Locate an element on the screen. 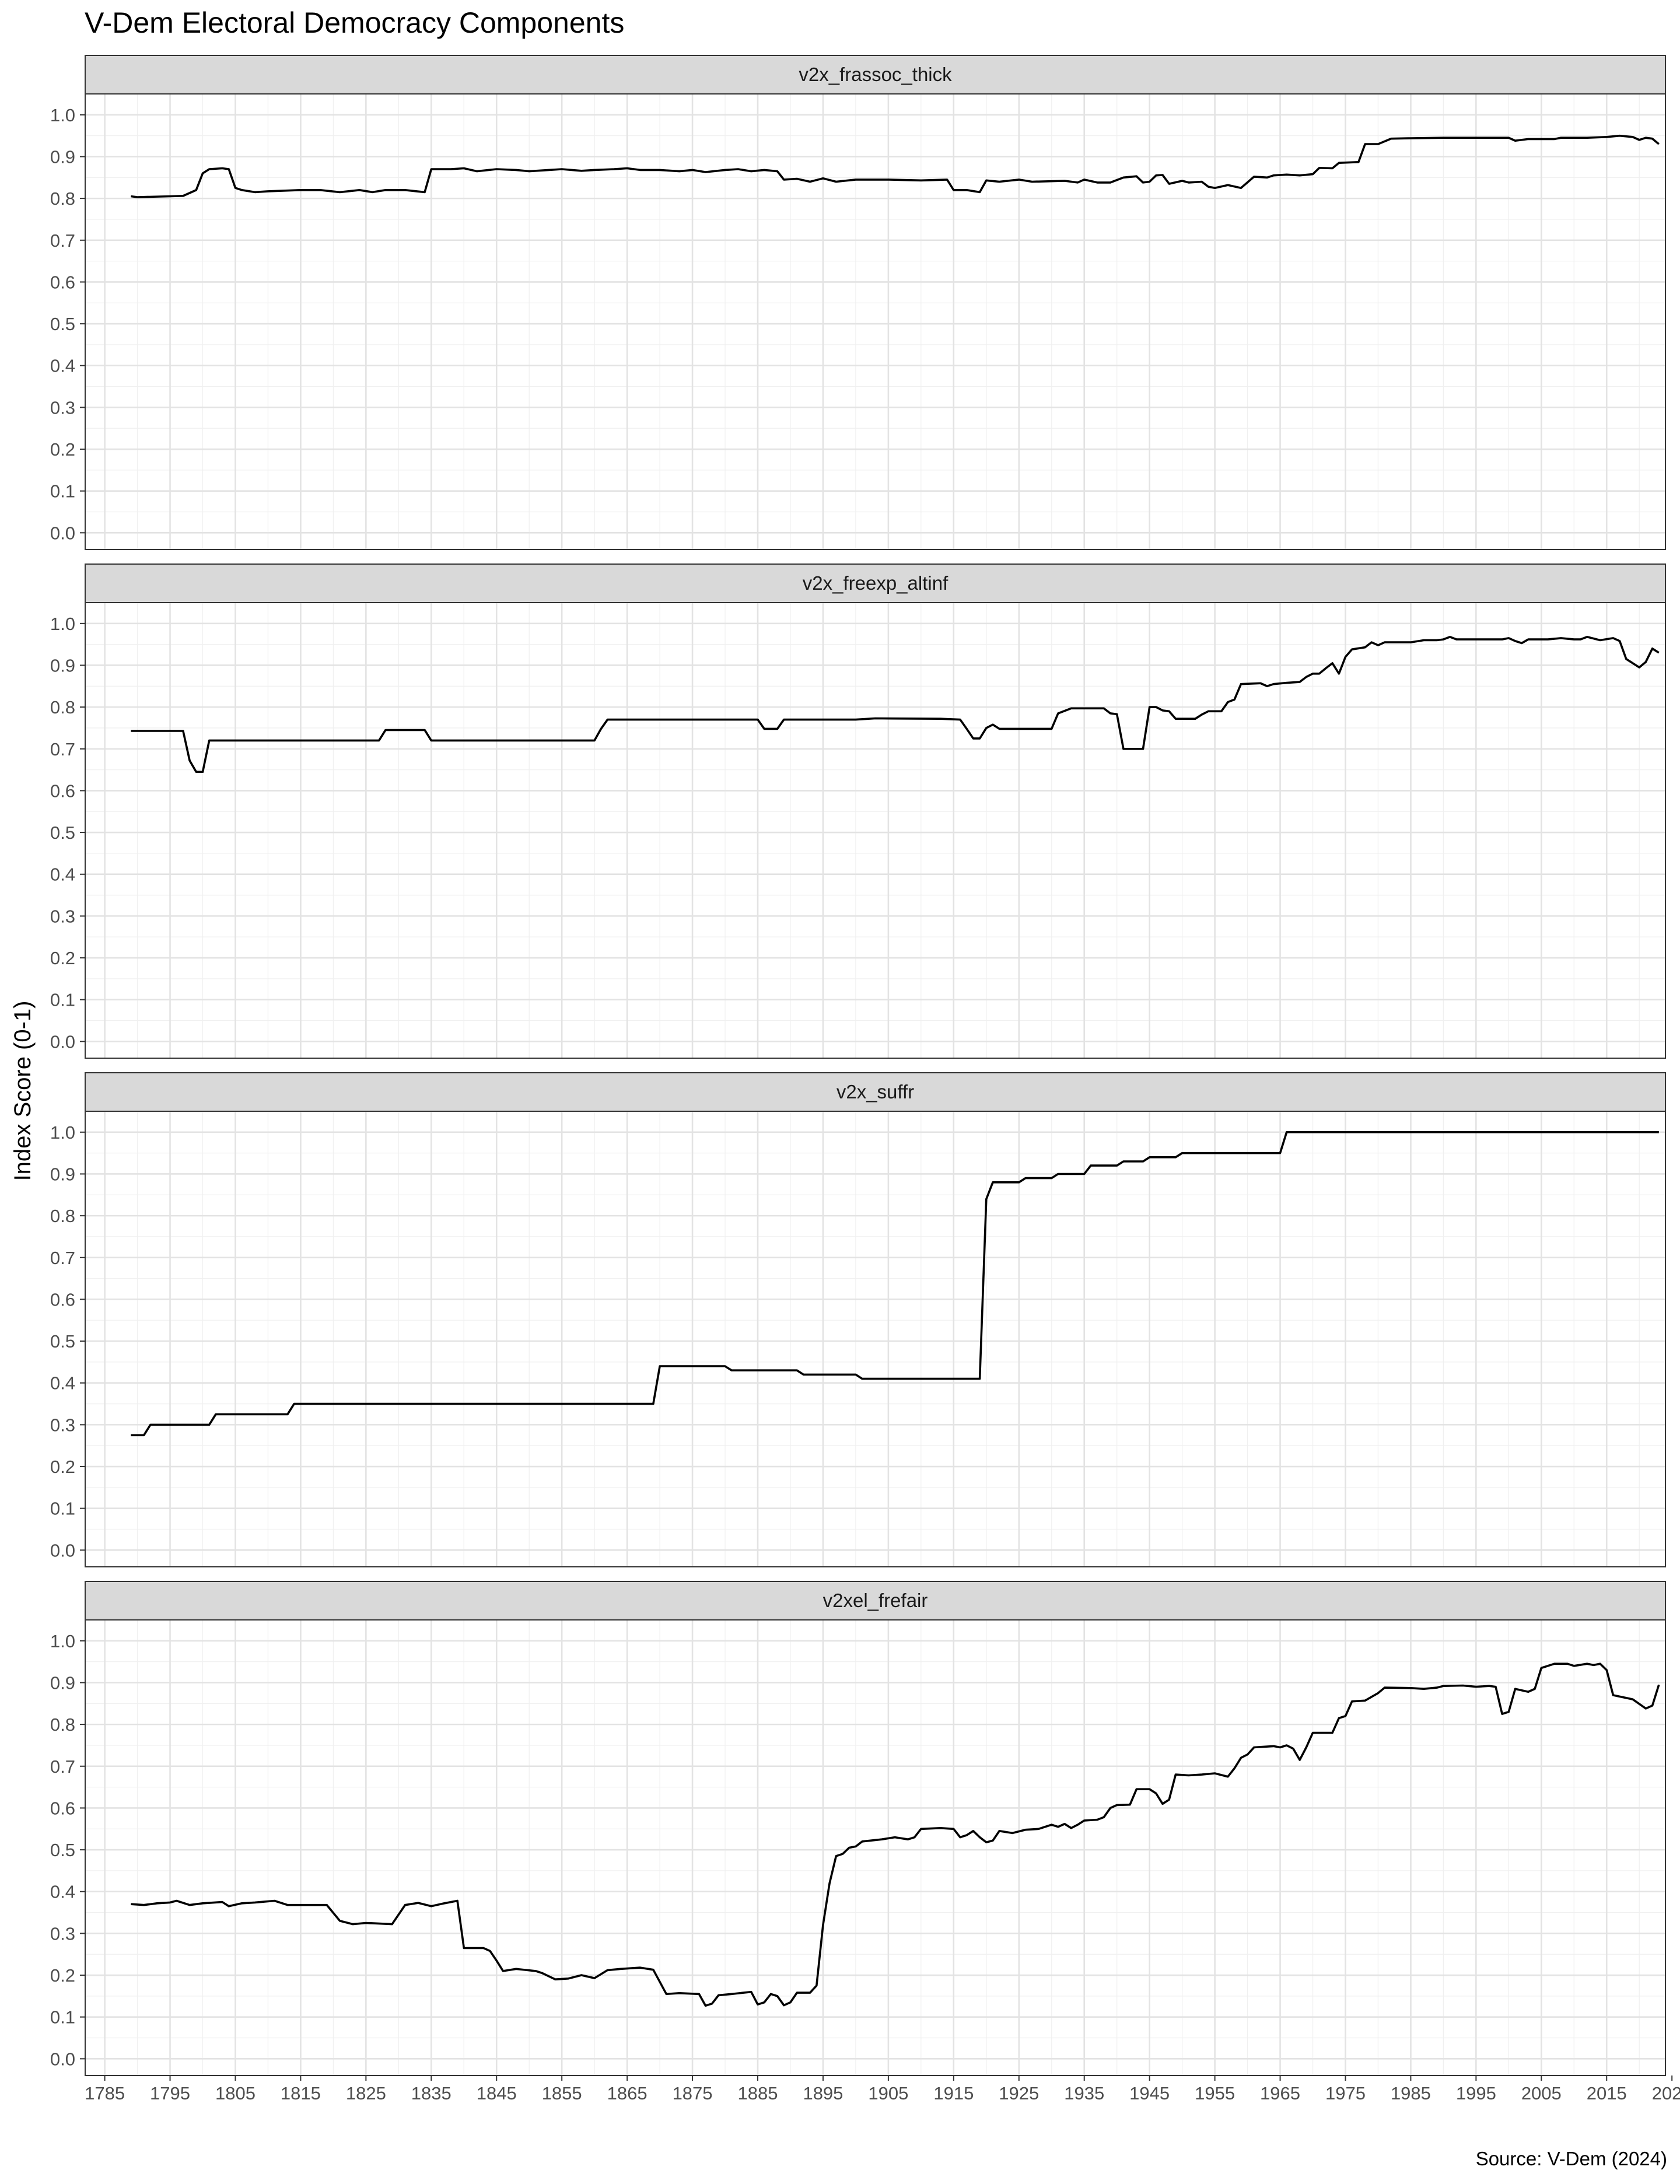  series-line-v2x_frassoc_thick is located at coordinates (895, 166).